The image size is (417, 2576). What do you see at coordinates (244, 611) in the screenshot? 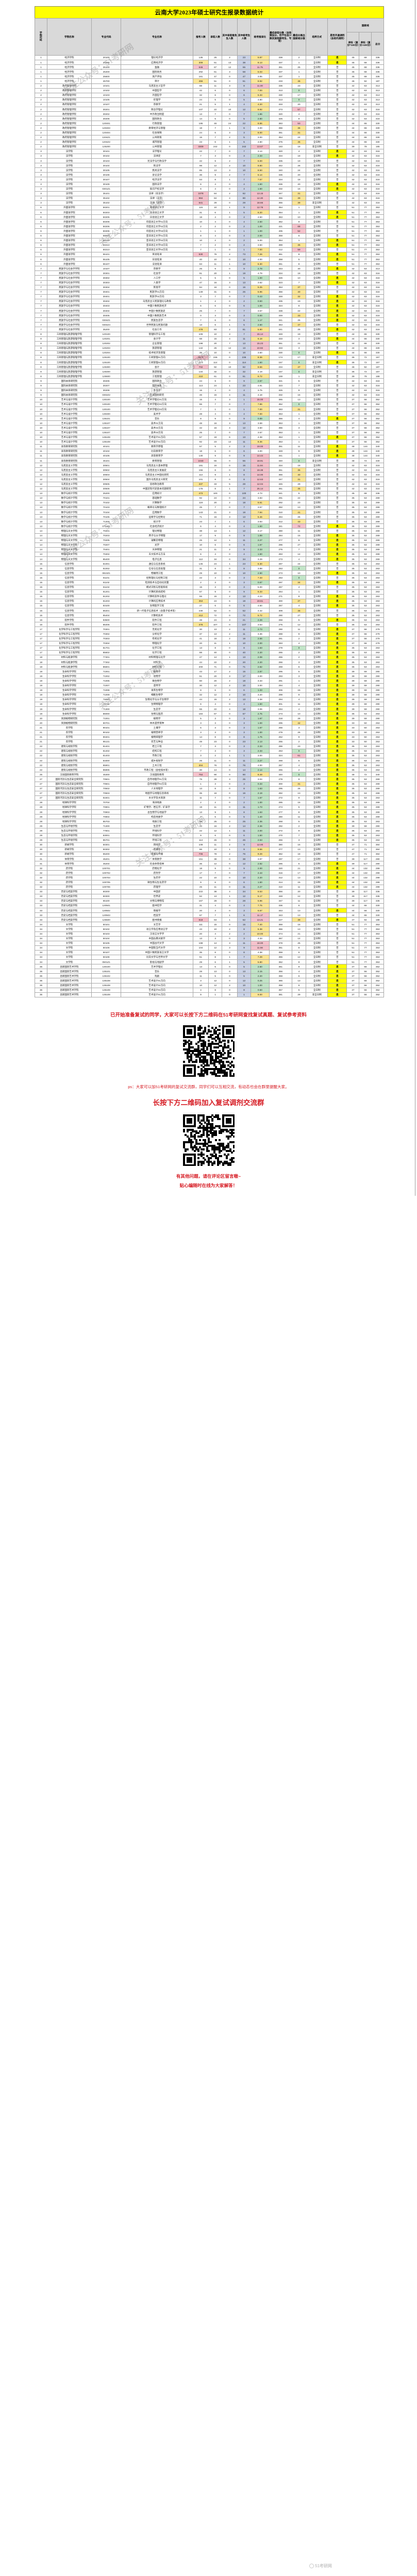
I see `cell-unified: 52` at bounding box center [244, 611].